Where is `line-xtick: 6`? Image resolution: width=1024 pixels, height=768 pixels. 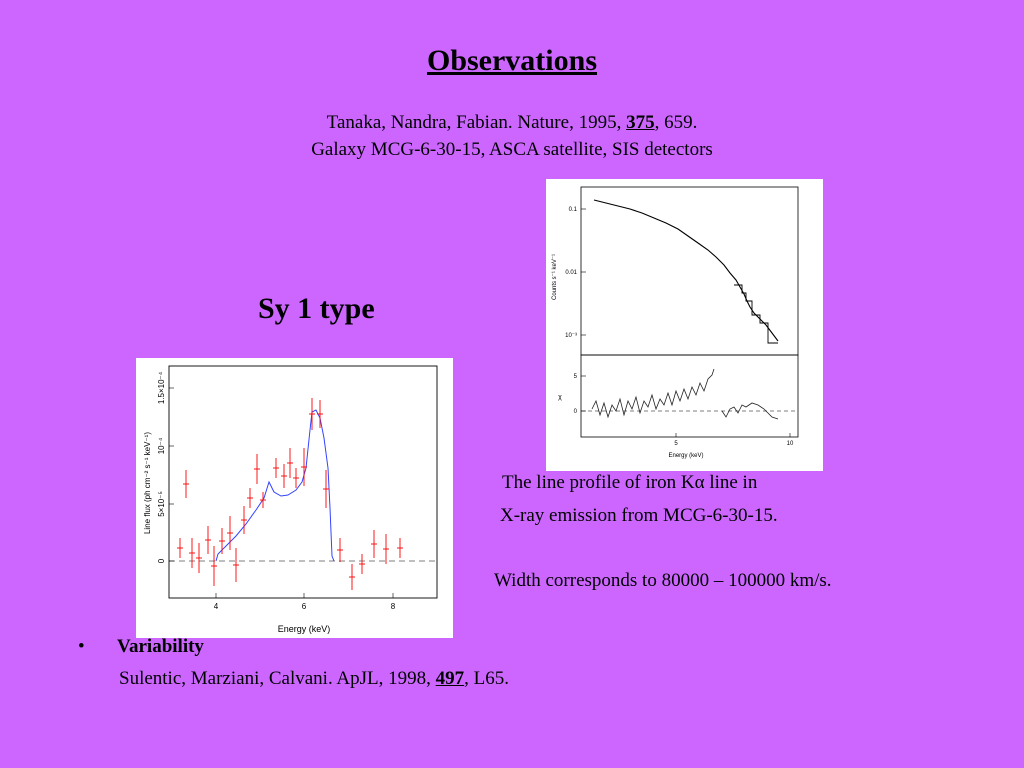 line-xtick: 6 is located at coordinates (304, 606).